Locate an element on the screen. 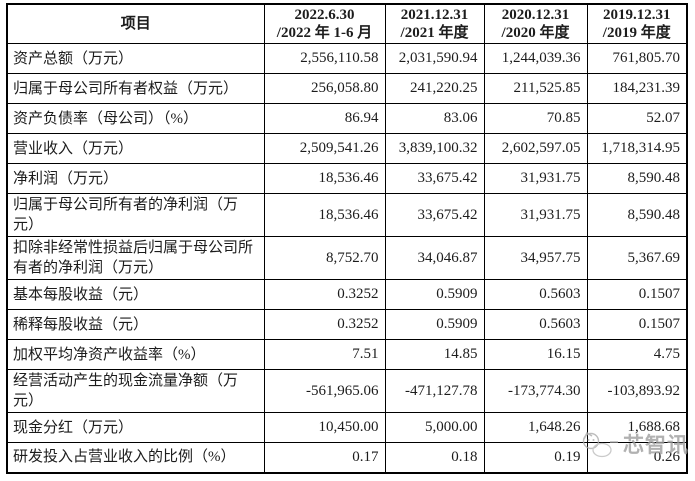 This screenshot has width=695, height=481. value-cell: 34,046.87 is located at coordinates (434, 258).